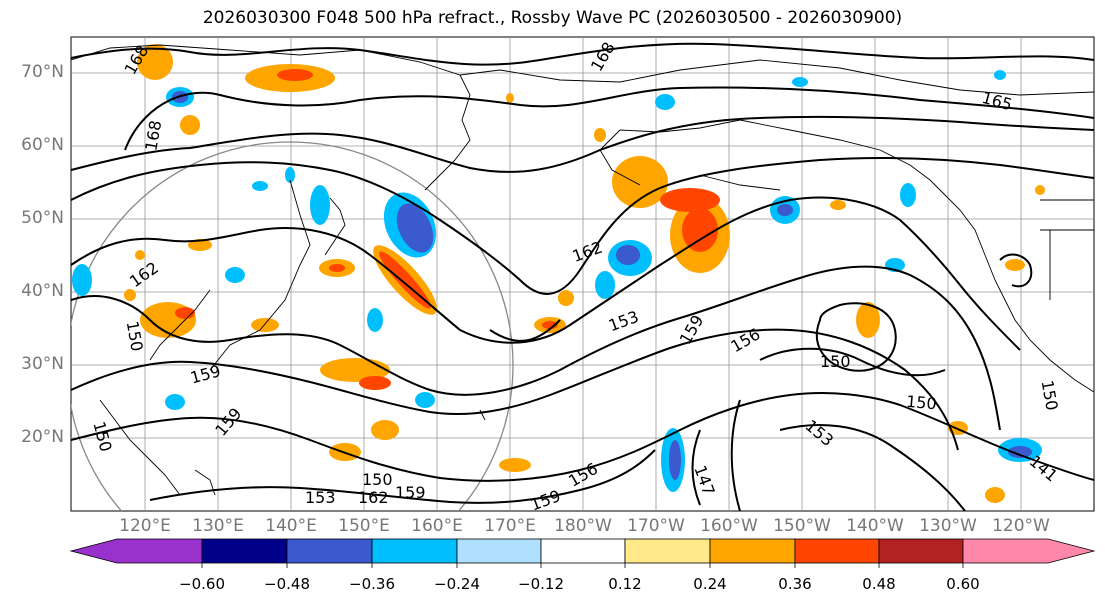 This screenshot has width=1105, height=604. What do you see at coordinates (875, 526) in the screenshot?
I see `lon-label: 140°W` at bounding box center [875, 526].